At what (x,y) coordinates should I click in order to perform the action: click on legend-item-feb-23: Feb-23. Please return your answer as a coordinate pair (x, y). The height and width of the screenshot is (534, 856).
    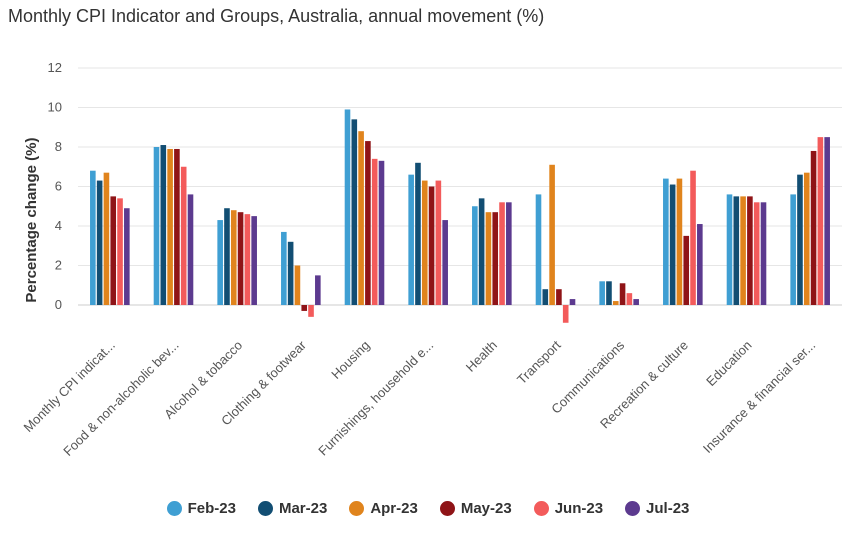
    Looking at the image, I should click on (201, 508).